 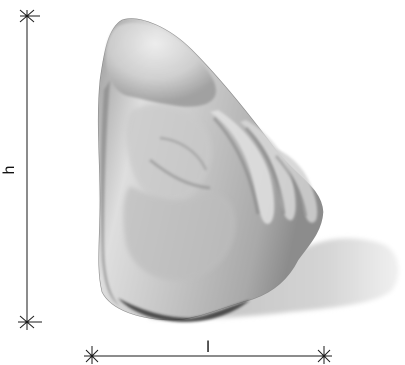 I want to click on length-label: l, so click(x=208, y=347).